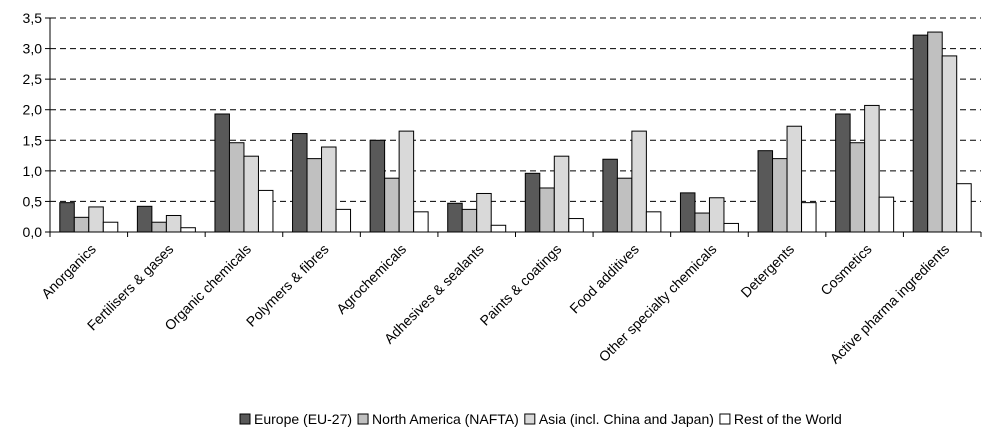 The height and width of the screenshot is (434, 987). Describe the element at coordinates (33, 79) in the screenshot. I see `y-tick-label: 2,5` at that location.